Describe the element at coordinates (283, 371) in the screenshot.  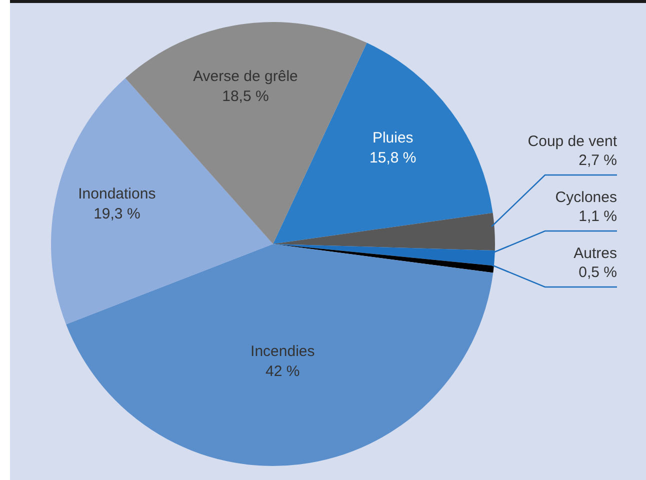
I see `data-label: 42 %` at that location.